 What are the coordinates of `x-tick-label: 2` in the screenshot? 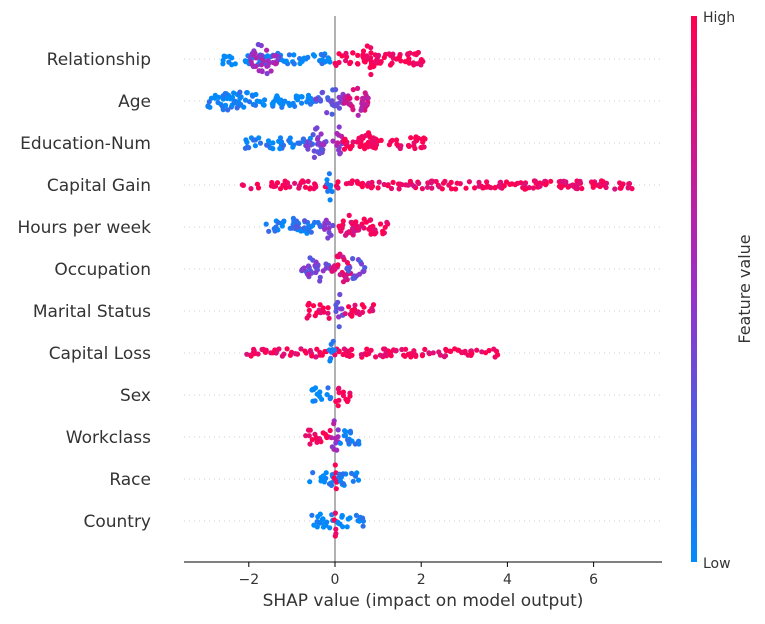 It's located at (421, 580).